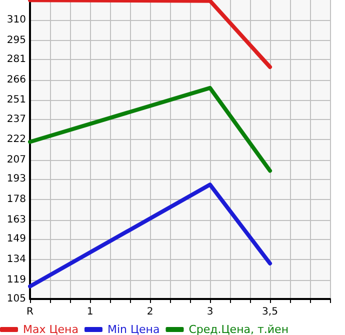 This screenshot has width=345, height=335. Describe the element at coordinates (50, 329) in the screenshot. I see `legend-label: Max Цена` at that location.